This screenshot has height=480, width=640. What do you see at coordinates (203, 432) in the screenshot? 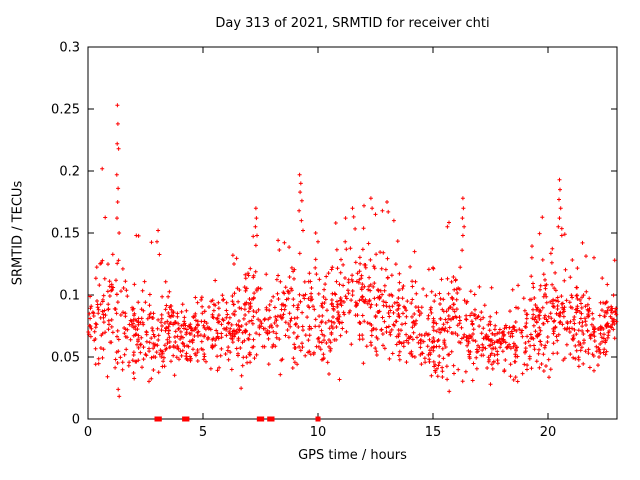
I see `x-tick-label: 5` at bounding box center [203, 432].